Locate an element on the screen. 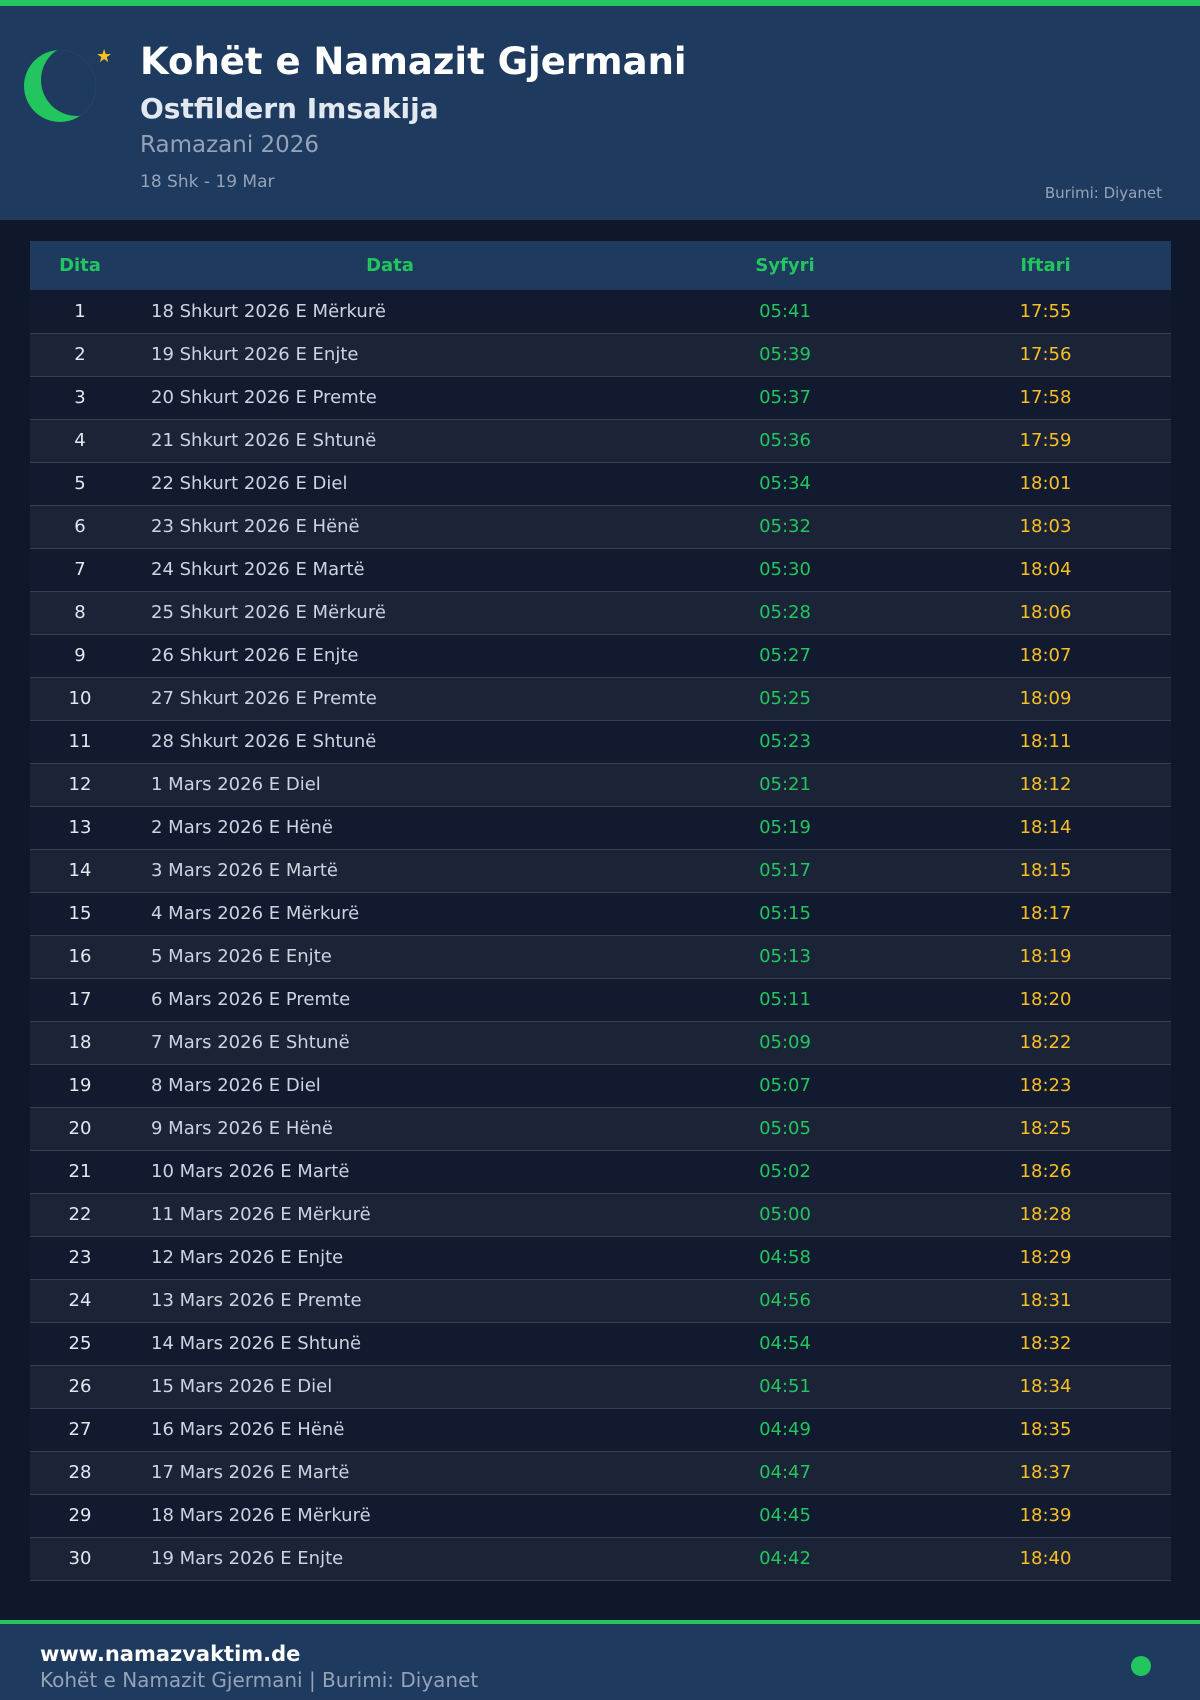 This screenshot has height=1700, width=1200. cell-suhoor: 04:47 is located at coordinates (785, 1472).